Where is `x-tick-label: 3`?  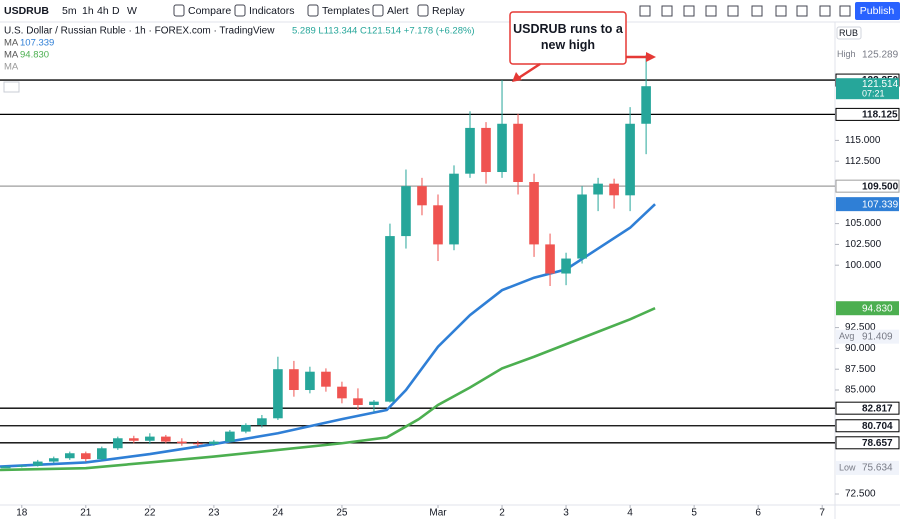
x-tick-label: 3 is located at coordinates (566, 513).